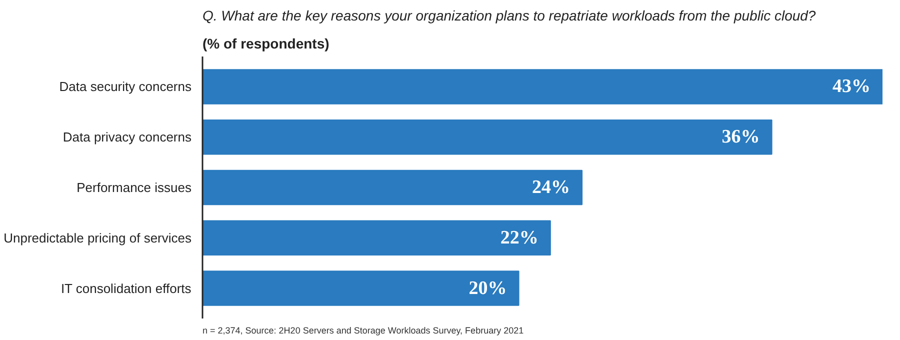  Describe the element at coordinates (266, 44) in the screenshot. I see `chart-subtitle: (% of respondents)` at that location.